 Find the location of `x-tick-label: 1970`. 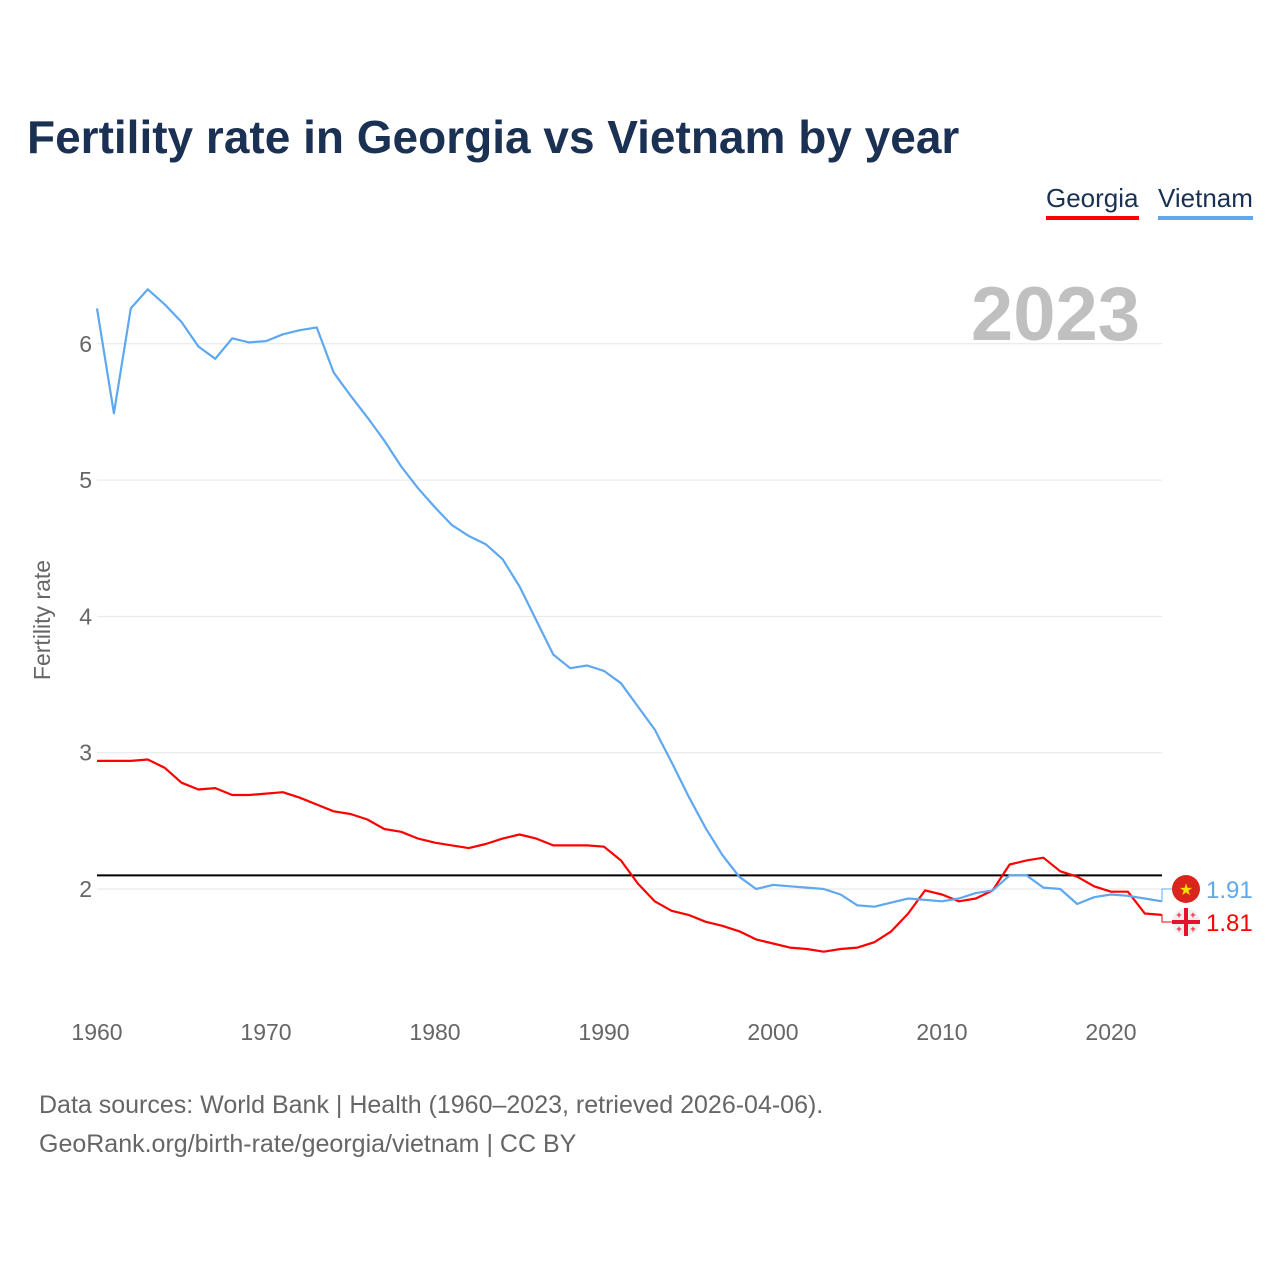

x-tick-label: 1970 is located at coordinates (265, 1032).